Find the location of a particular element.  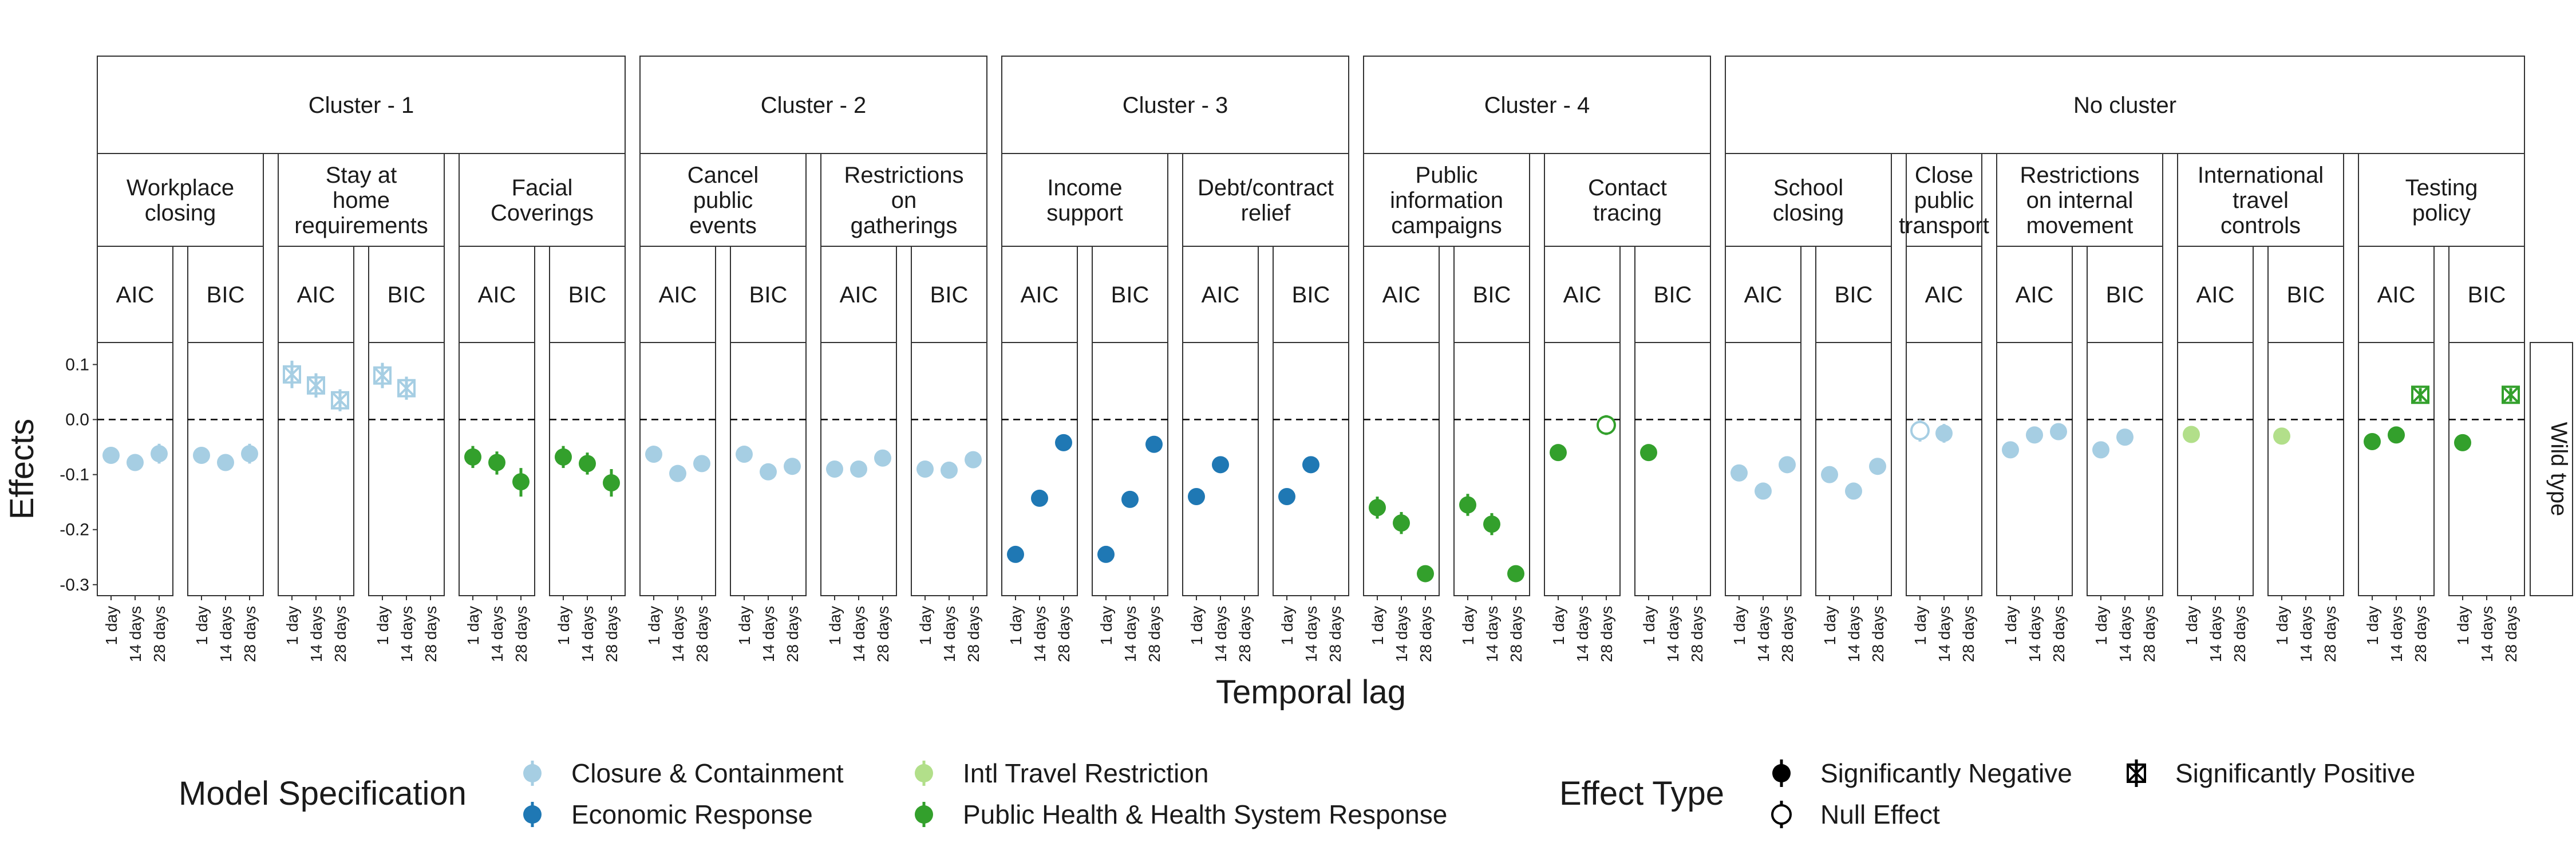

policy-strip-label: relief is located at coordinates (1266, 213).